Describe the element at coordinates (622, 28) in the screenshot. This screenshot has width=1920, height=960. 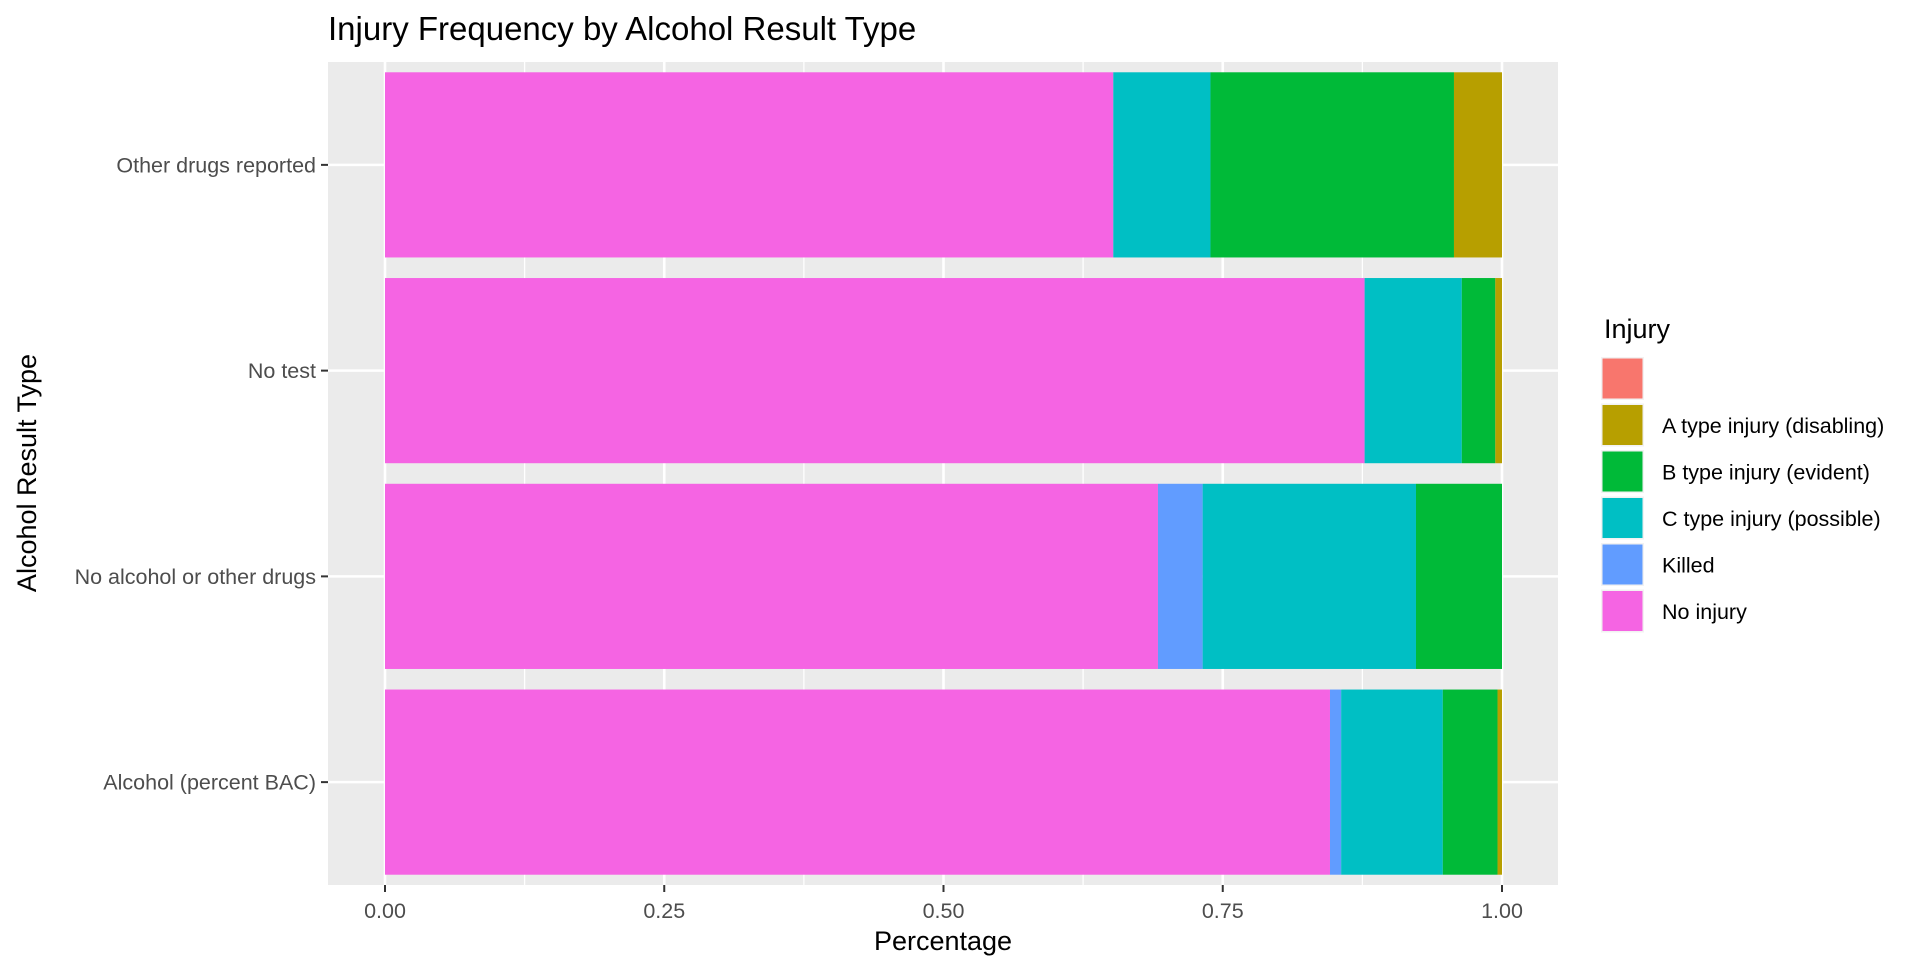
I see `chart-title: Injury Frequency by Alcohol Result Type` at that location.